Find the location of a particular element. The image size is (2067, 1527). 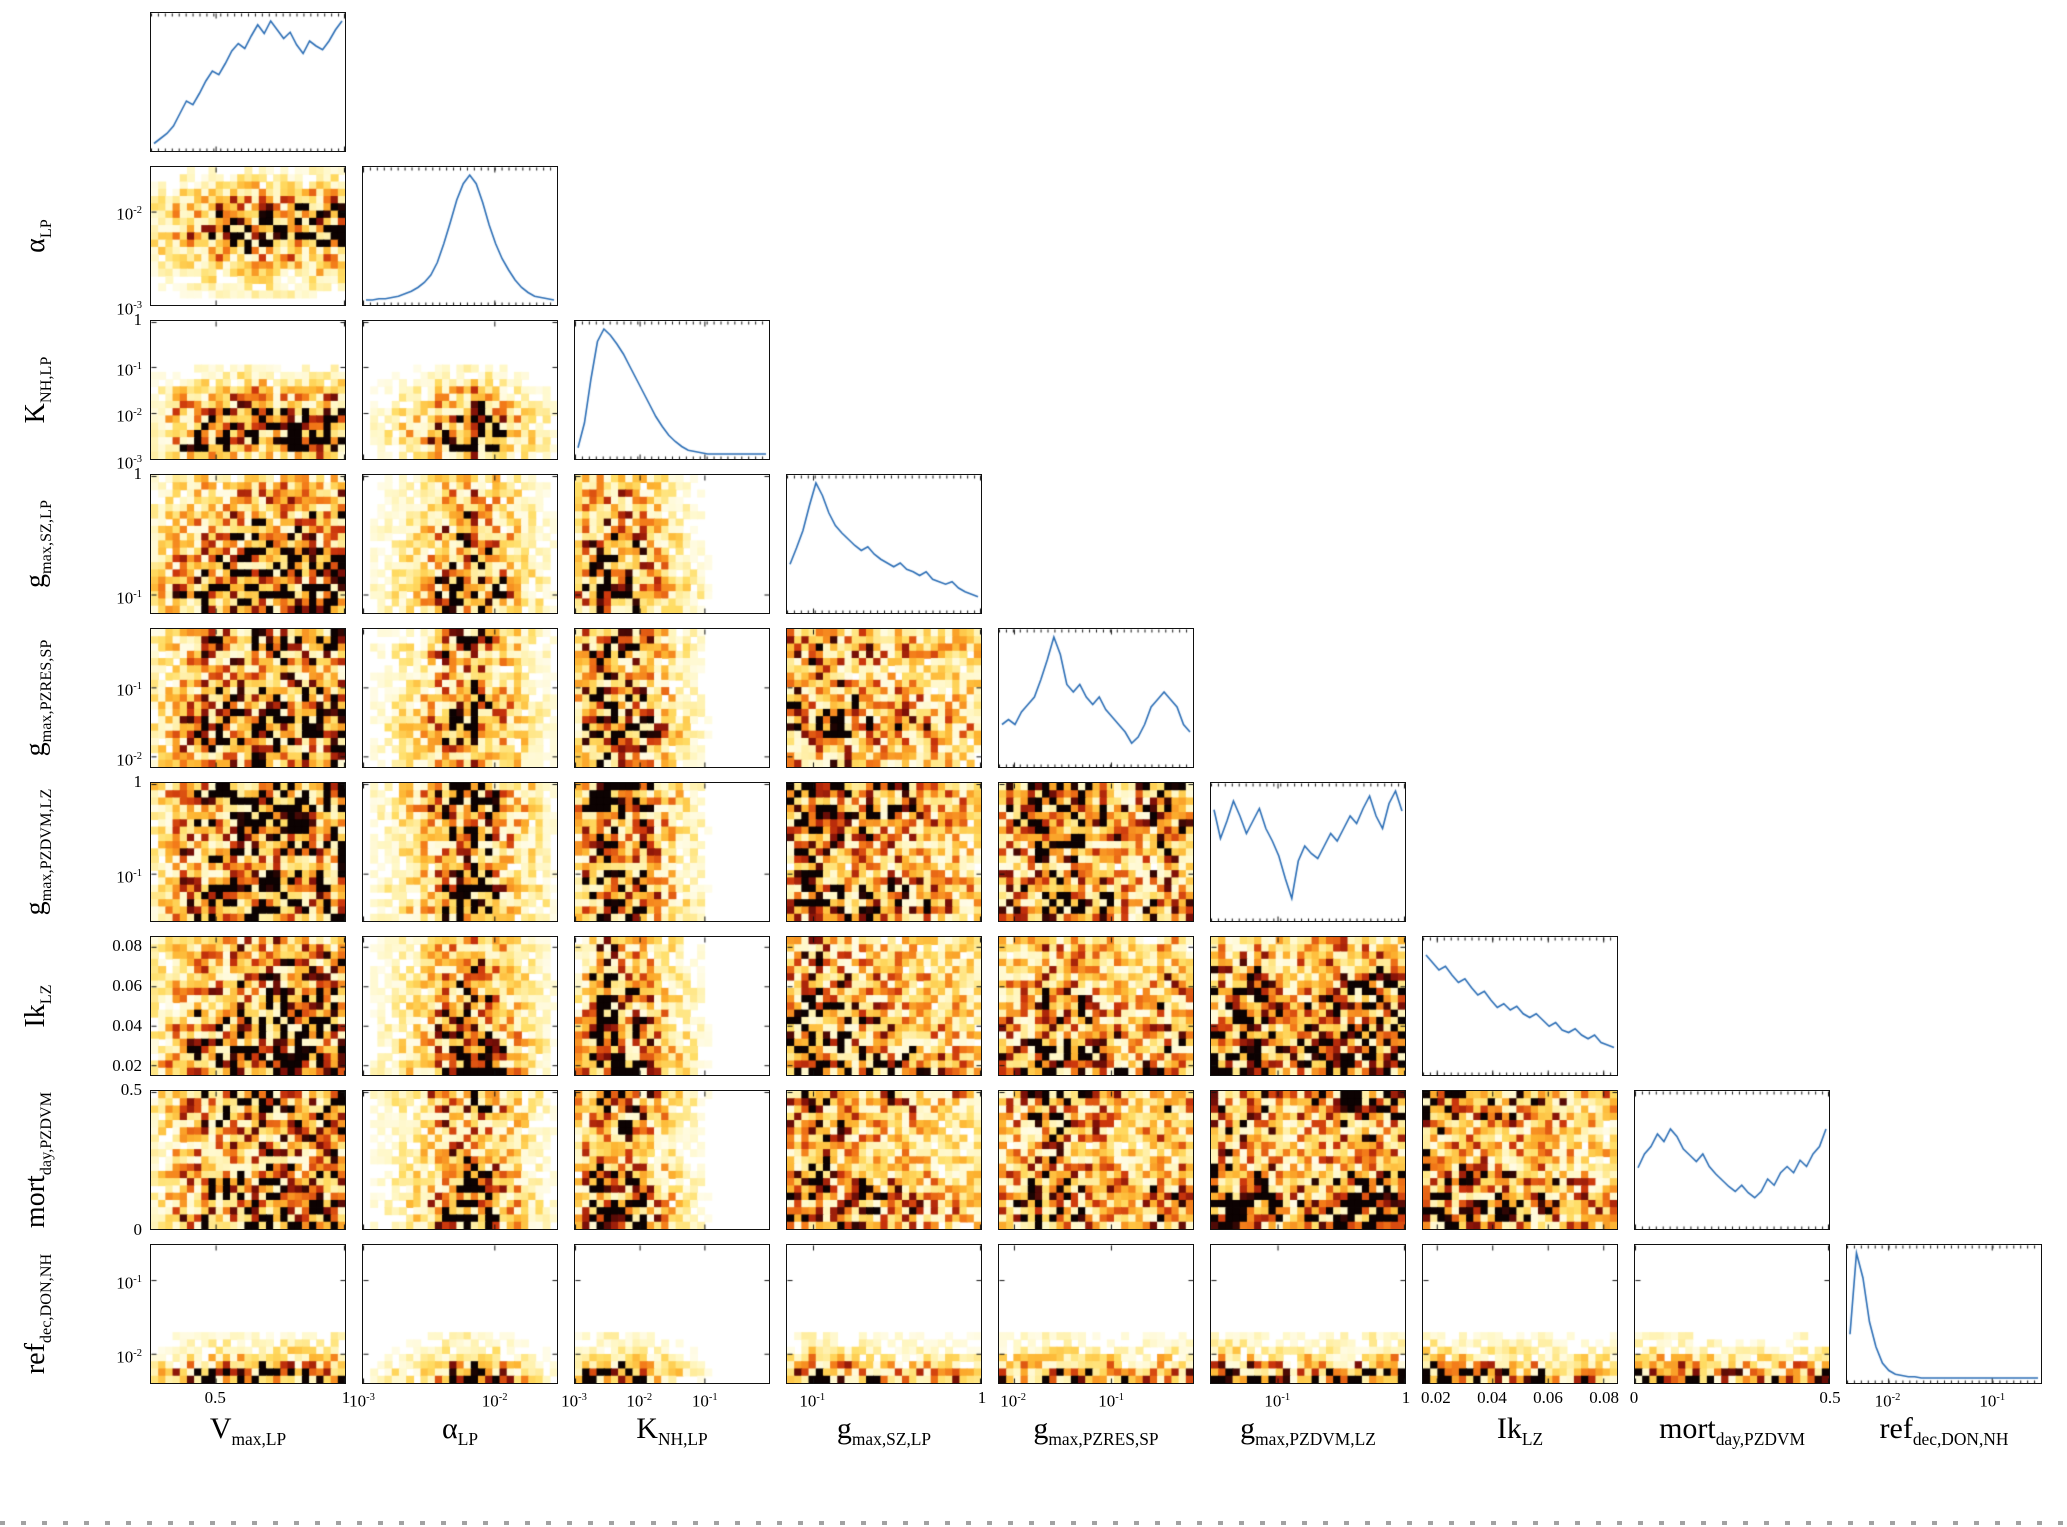

row-axis-label-alpha_LP: αLP is located at coordinates (38, 236).